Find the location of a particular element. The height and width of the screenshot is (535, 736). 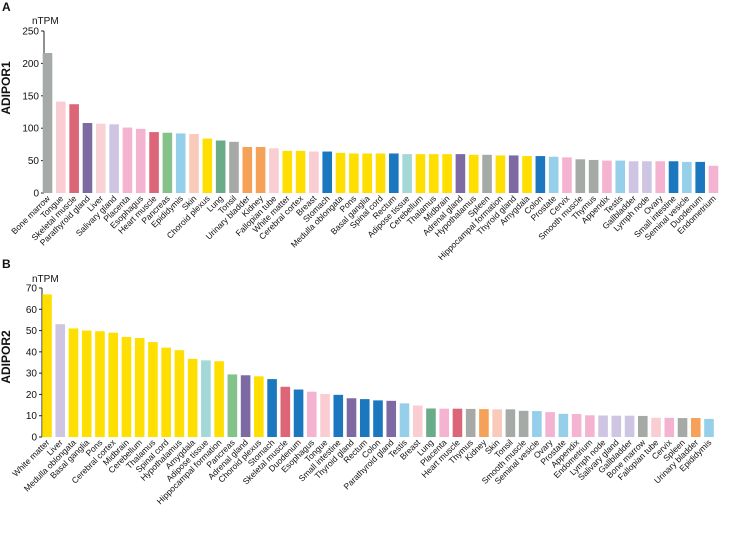

y-tick-label-a: 150 is located at coordinates (30, 96).